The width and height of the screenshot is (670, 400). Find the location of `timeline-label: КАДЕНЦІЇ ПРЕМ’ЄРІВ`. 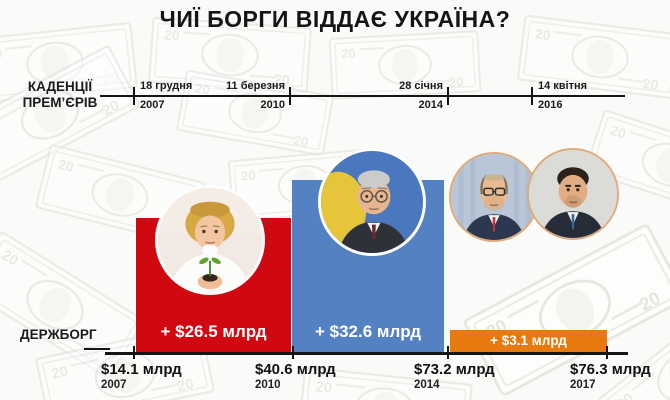

timeline-label: КАДЕНЦІЇ ПРЕМ’ЄРІВ is located at coordinates (60, 95).